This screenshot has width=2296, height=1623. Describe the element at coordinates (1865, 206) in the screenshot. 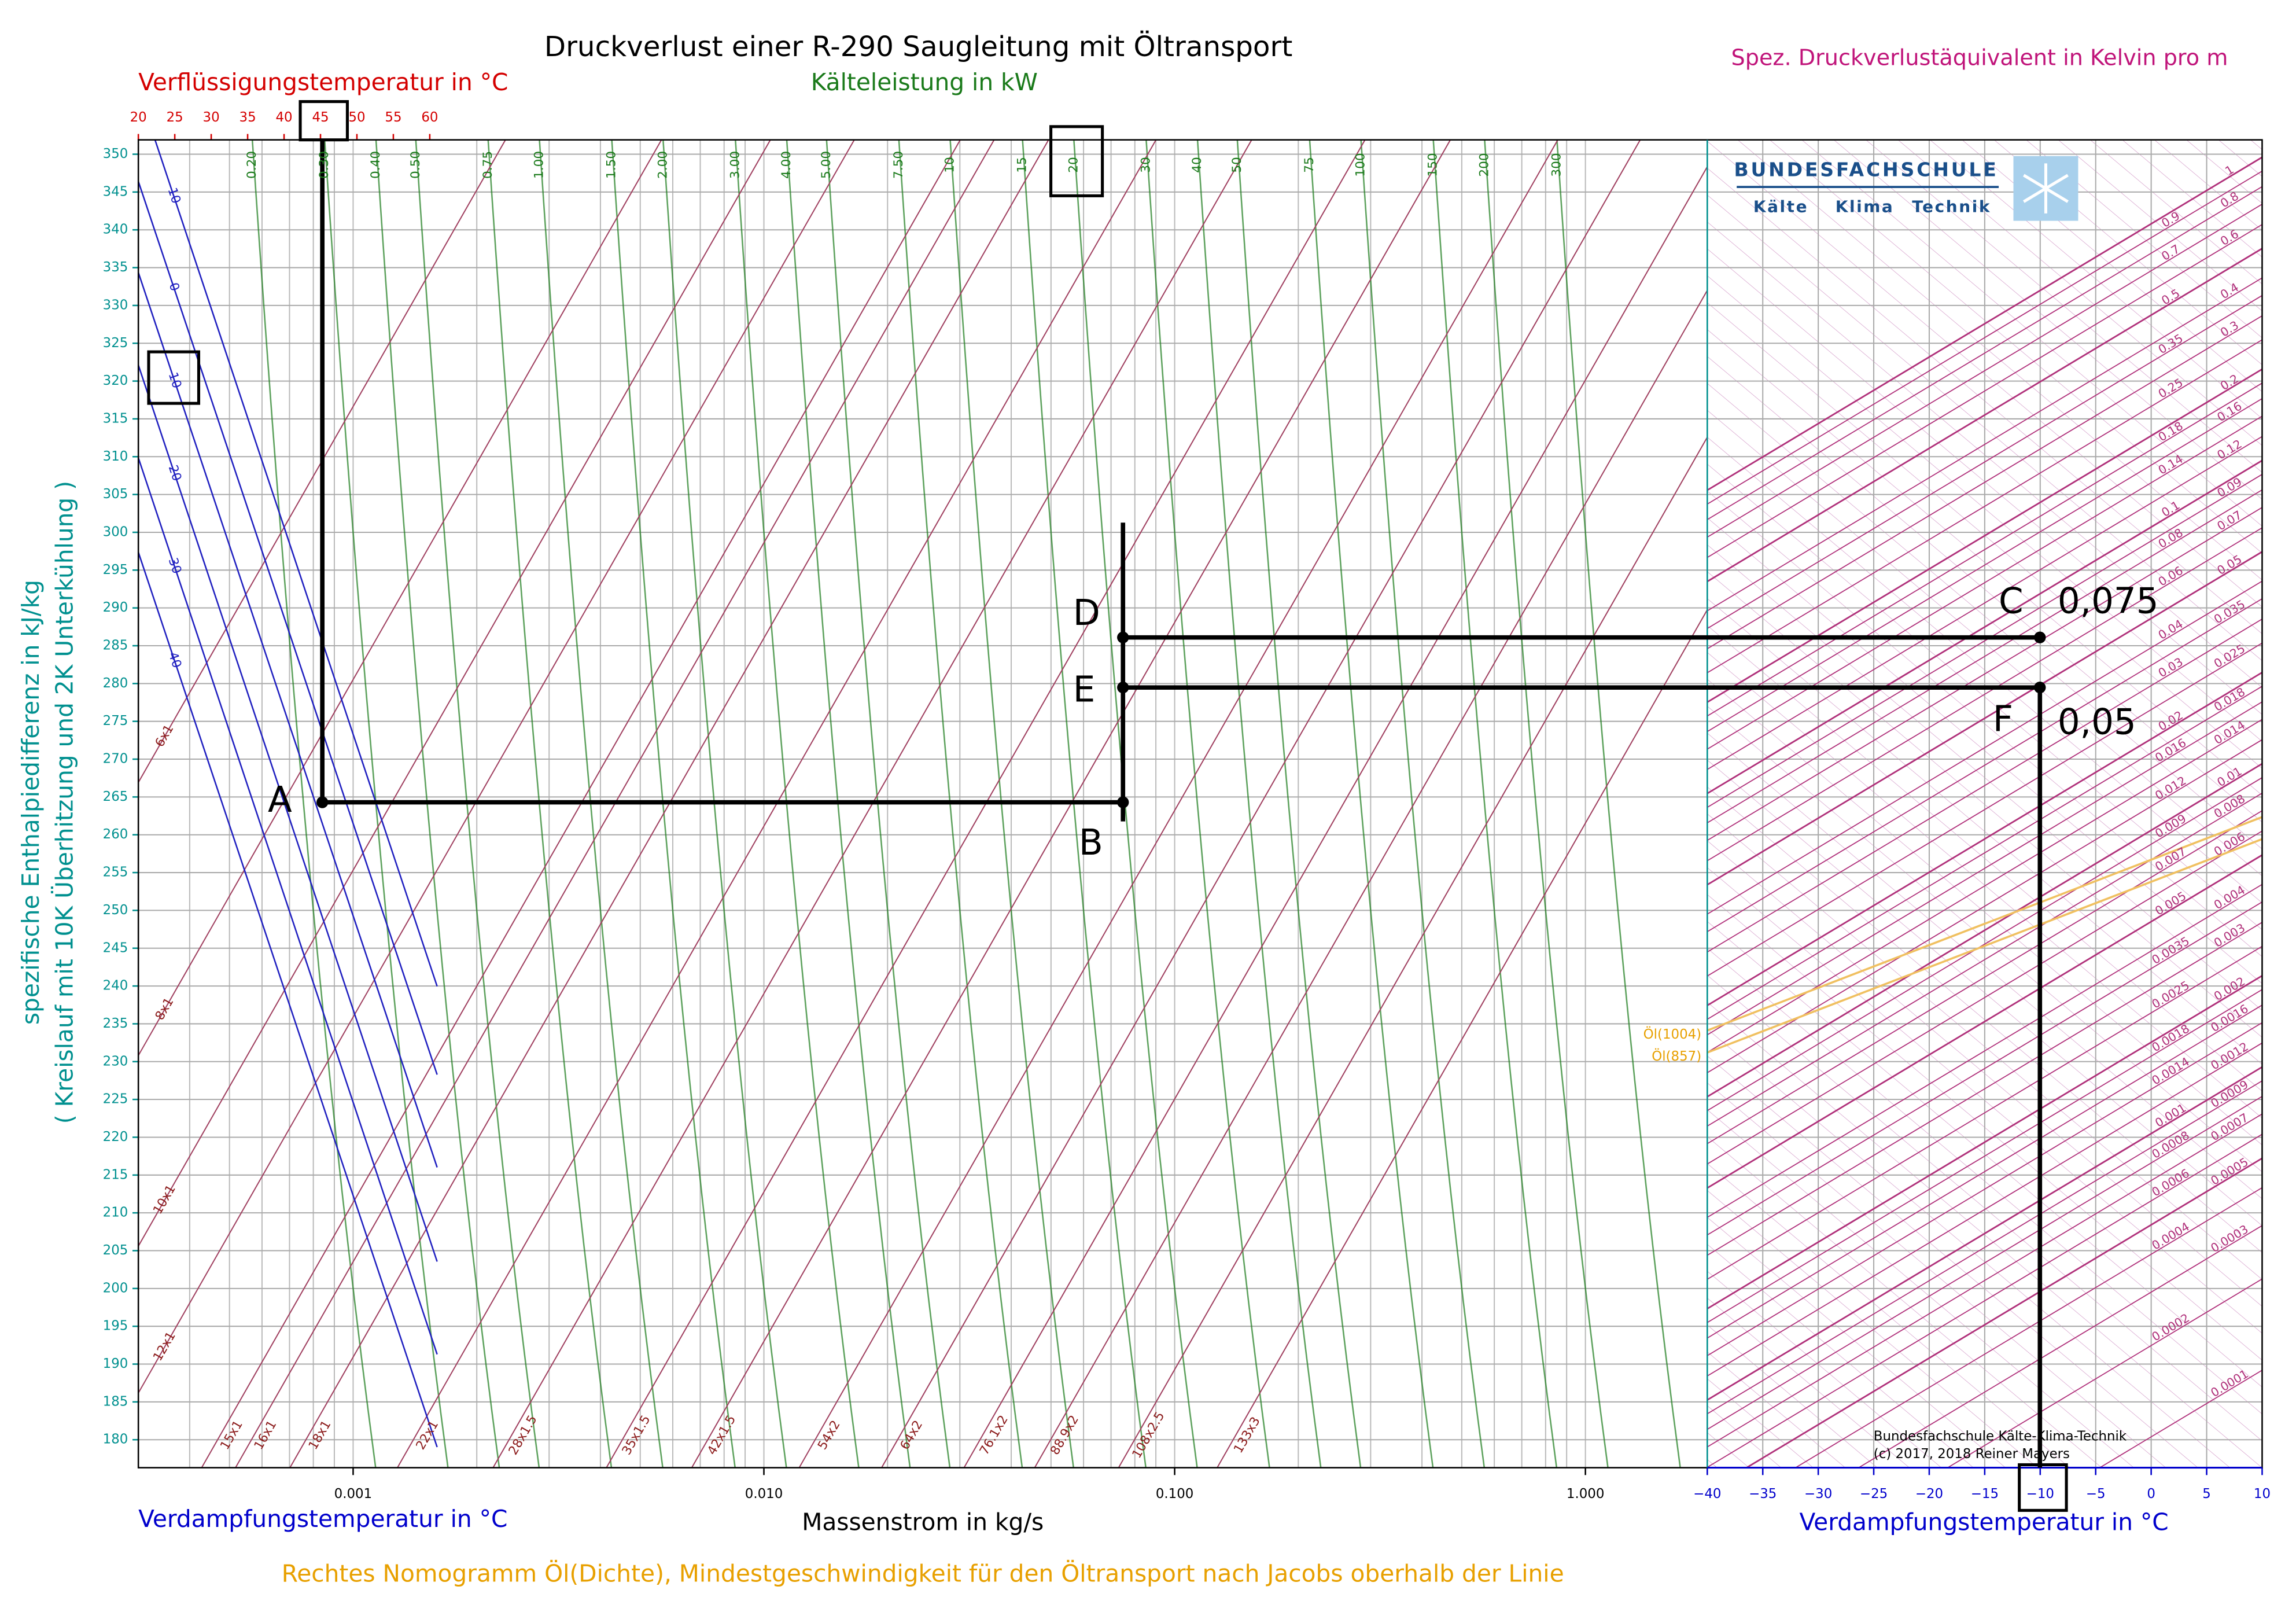

I see `logo-part: Klima` at that location.